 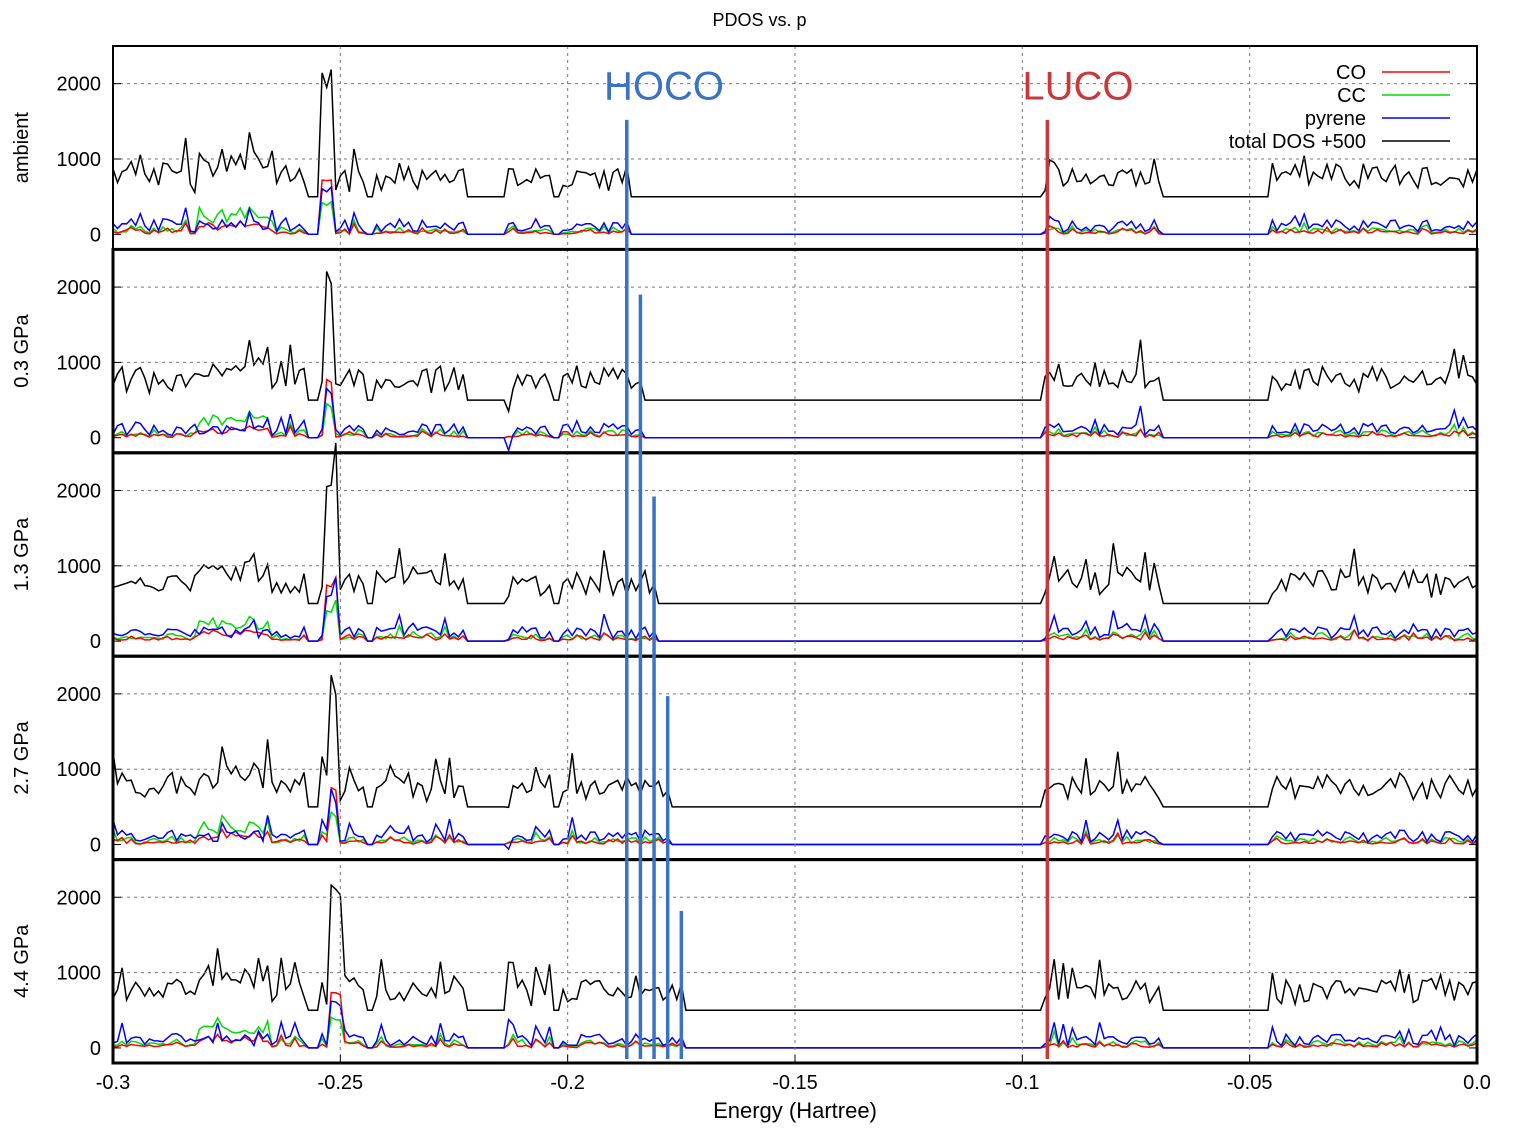 I want to click on x-tick-label: -0.2, so click(x=567, y=1083).